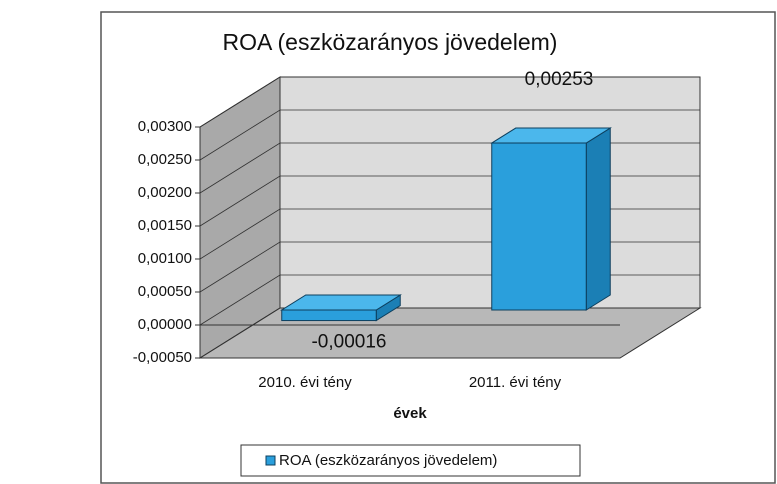  Describe the element at coordinates (165, 291) in the screenshot. I see `y-tick-label: 0,00050` at that location.